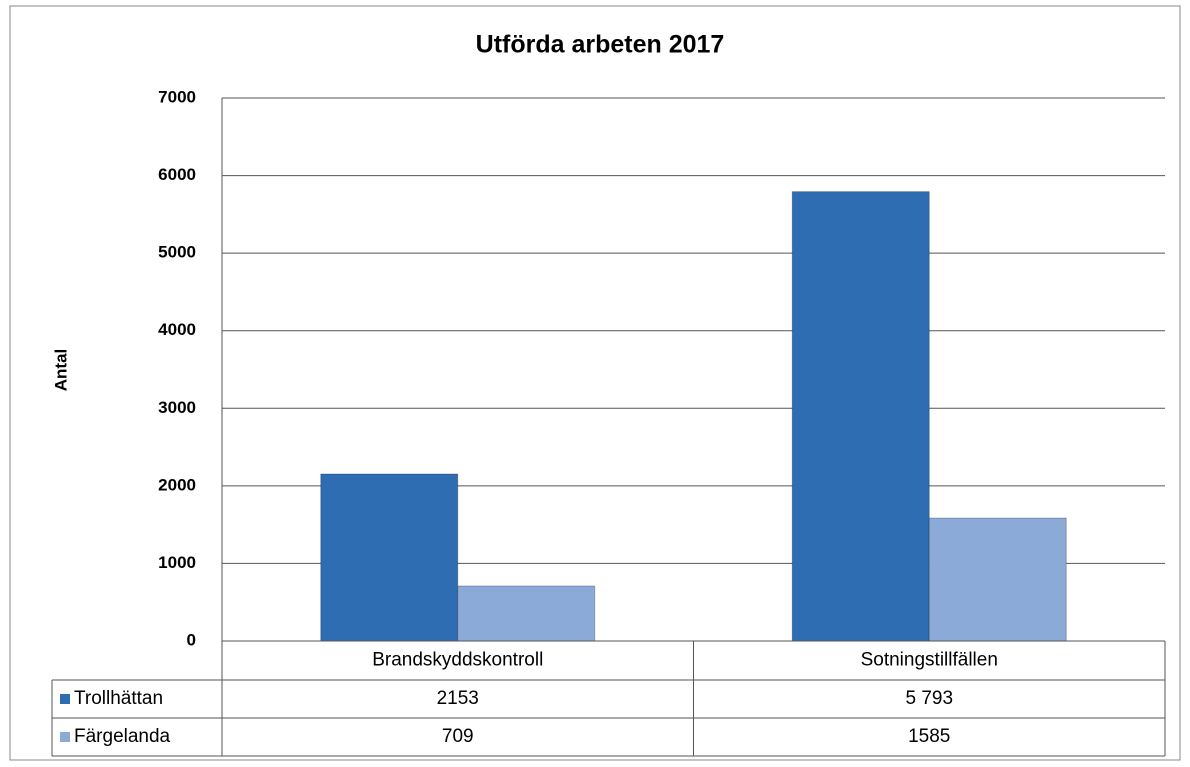  What do you see at coordinates (457, 660) in the screenshot?
I see `x-tick-label: Brandskyddskontroll` at bounding box center [457, 660].